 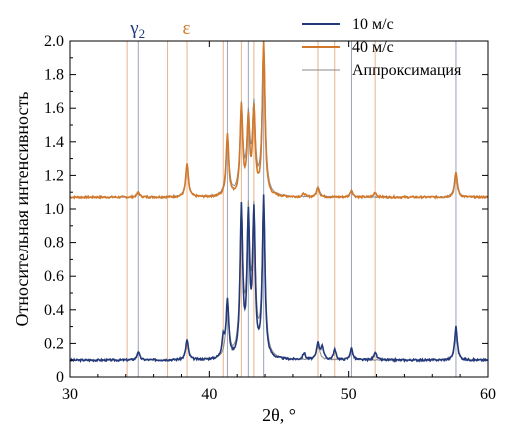 I want to click on x-axis-title: 2θ, °, so click(x=279, y=415).